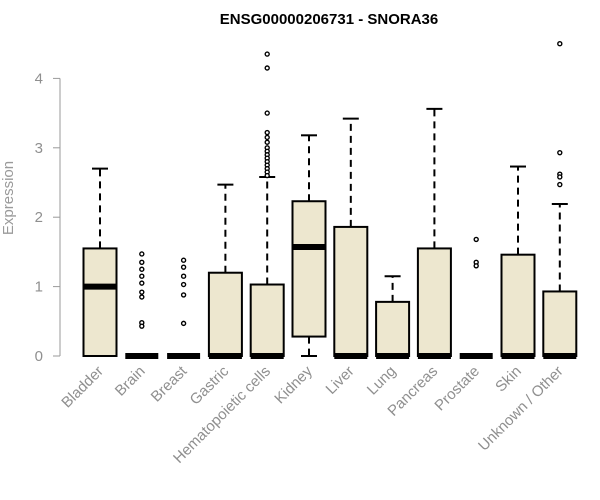  I want to click on x-tick-label-0: Bladder, so click(82, 387).